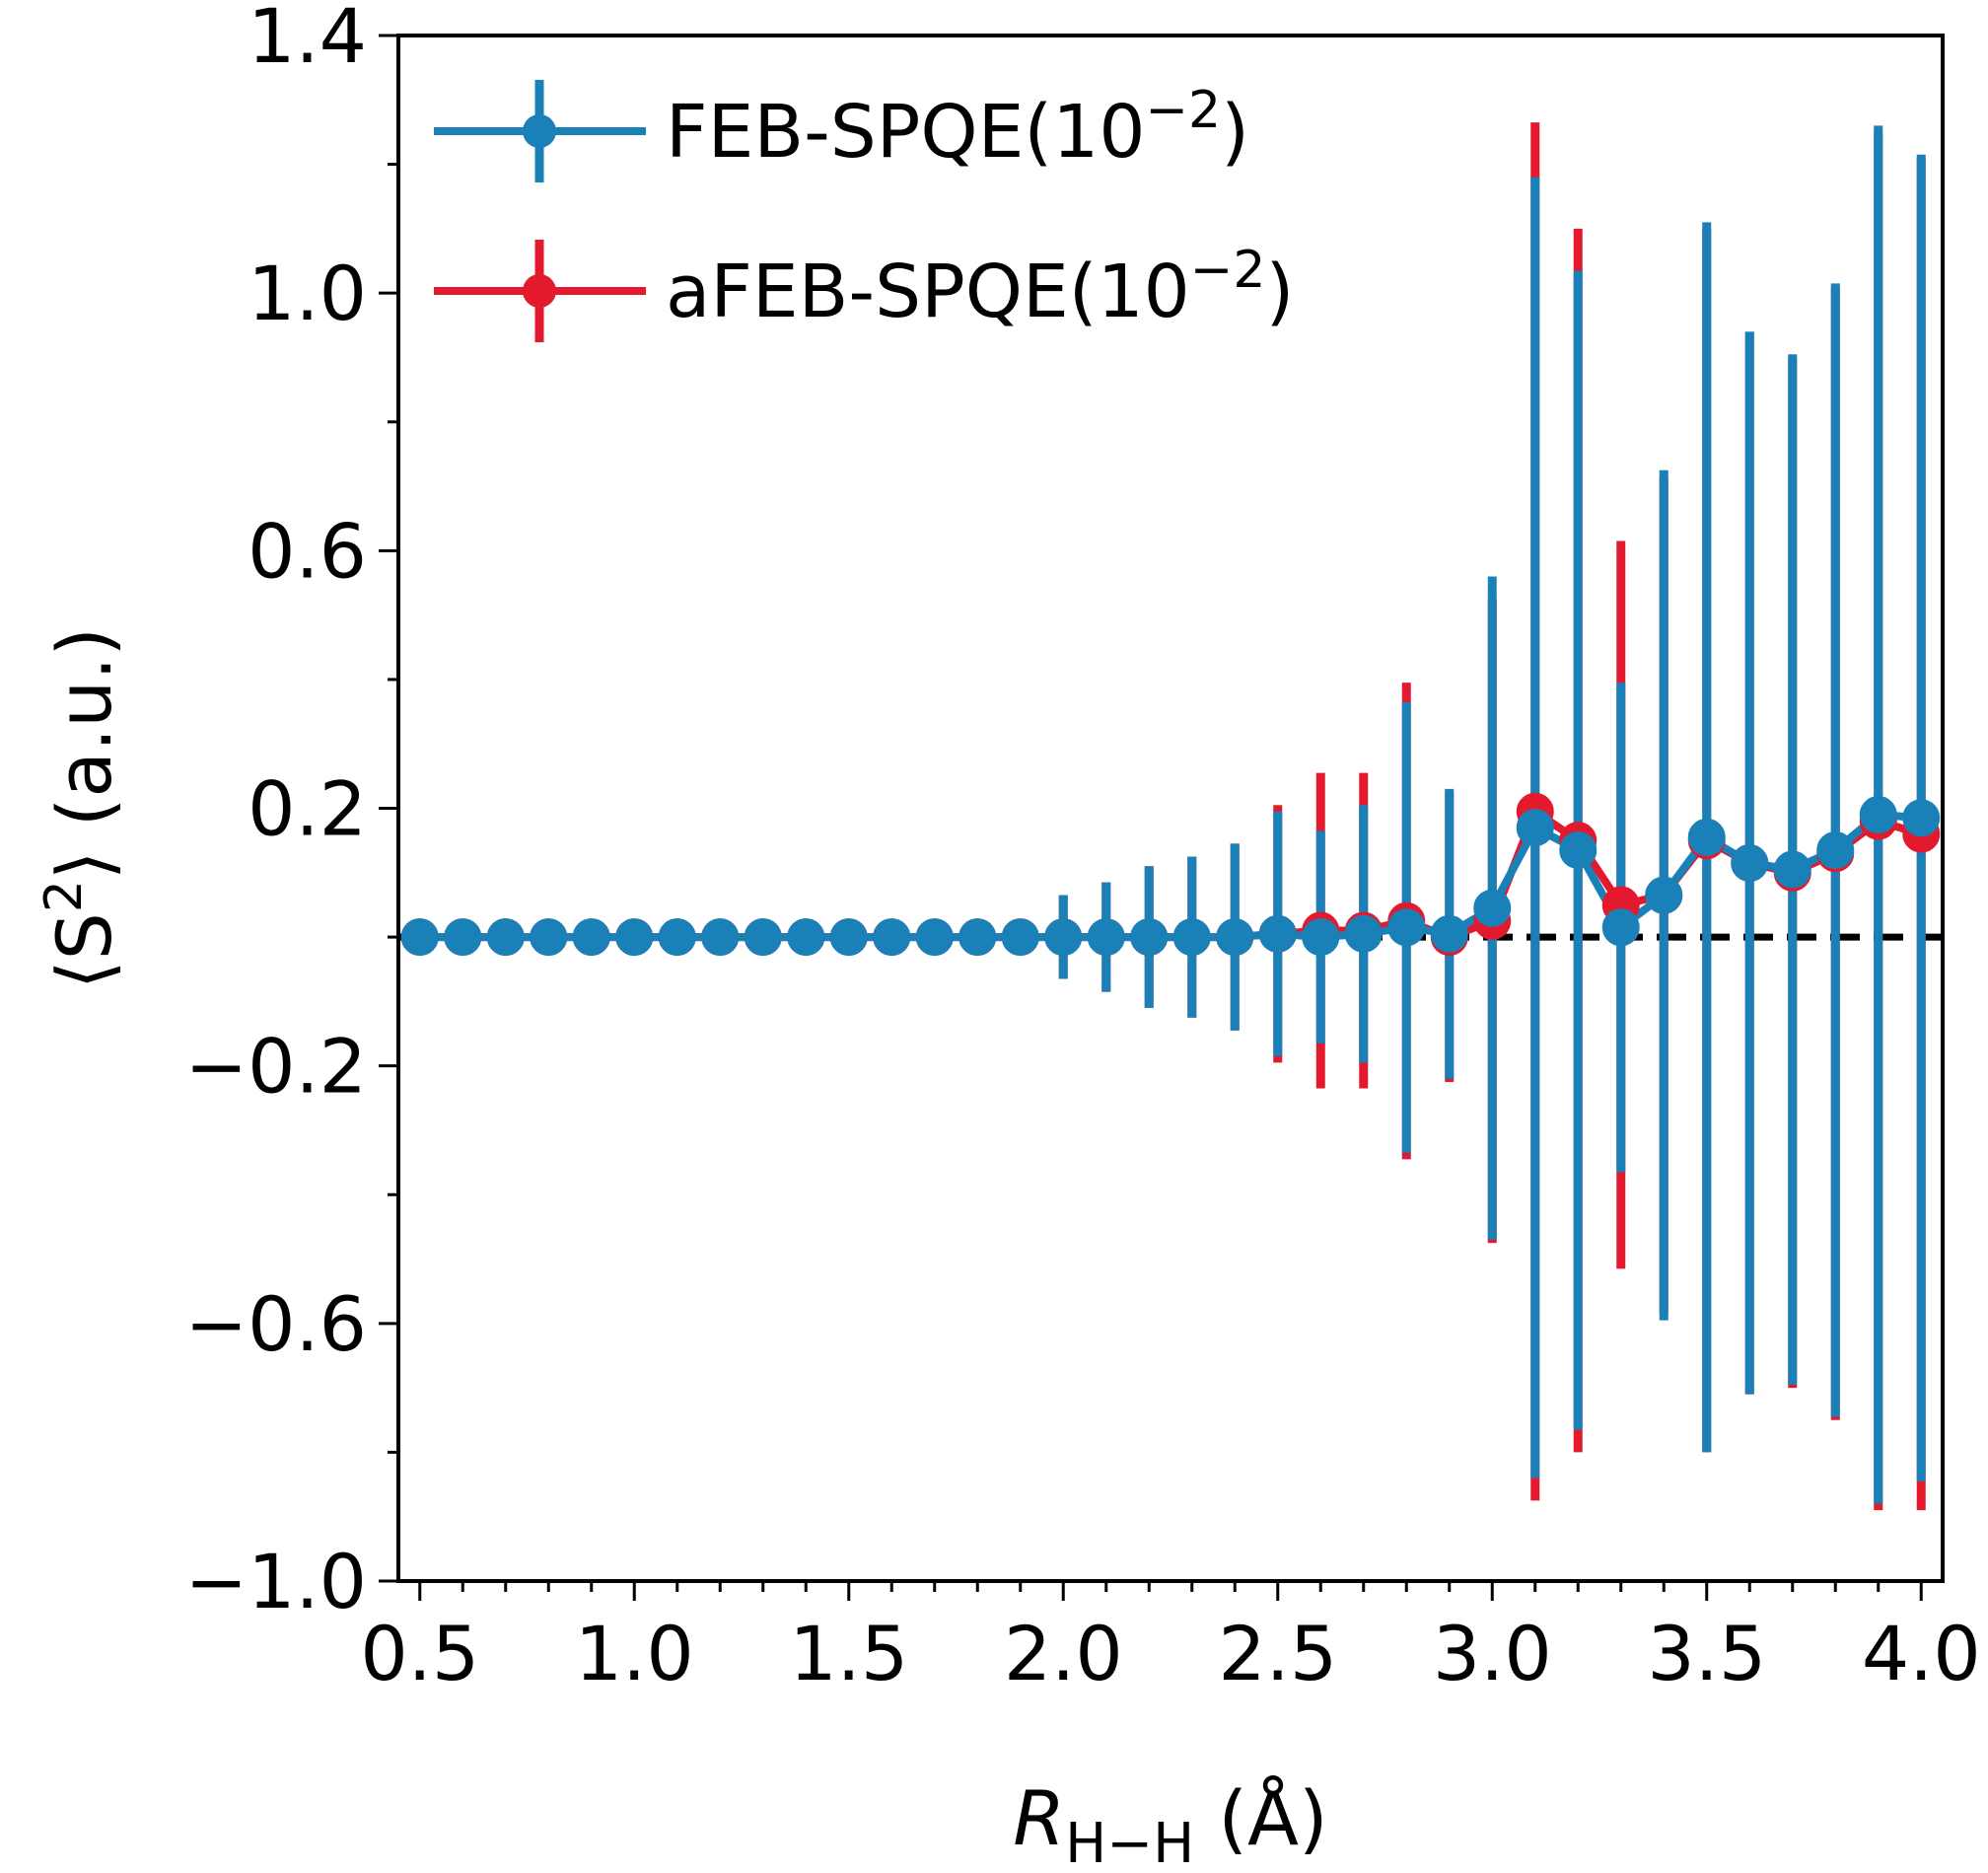 This screenshot has width=1988, height=1873. What do you see at coordinates (307, 809) in the screenshot?
I see `y-tick-label: 0.2` at bounding box center [307, 809].